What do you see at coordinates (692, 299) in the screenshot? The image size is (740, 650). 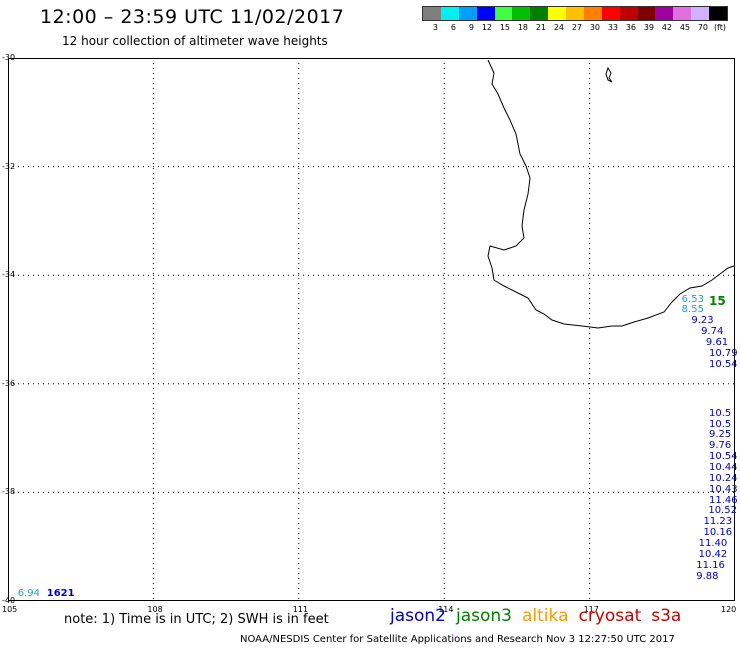 I see `wave-height-observation: 6.53` at bounding box center [692, 299].